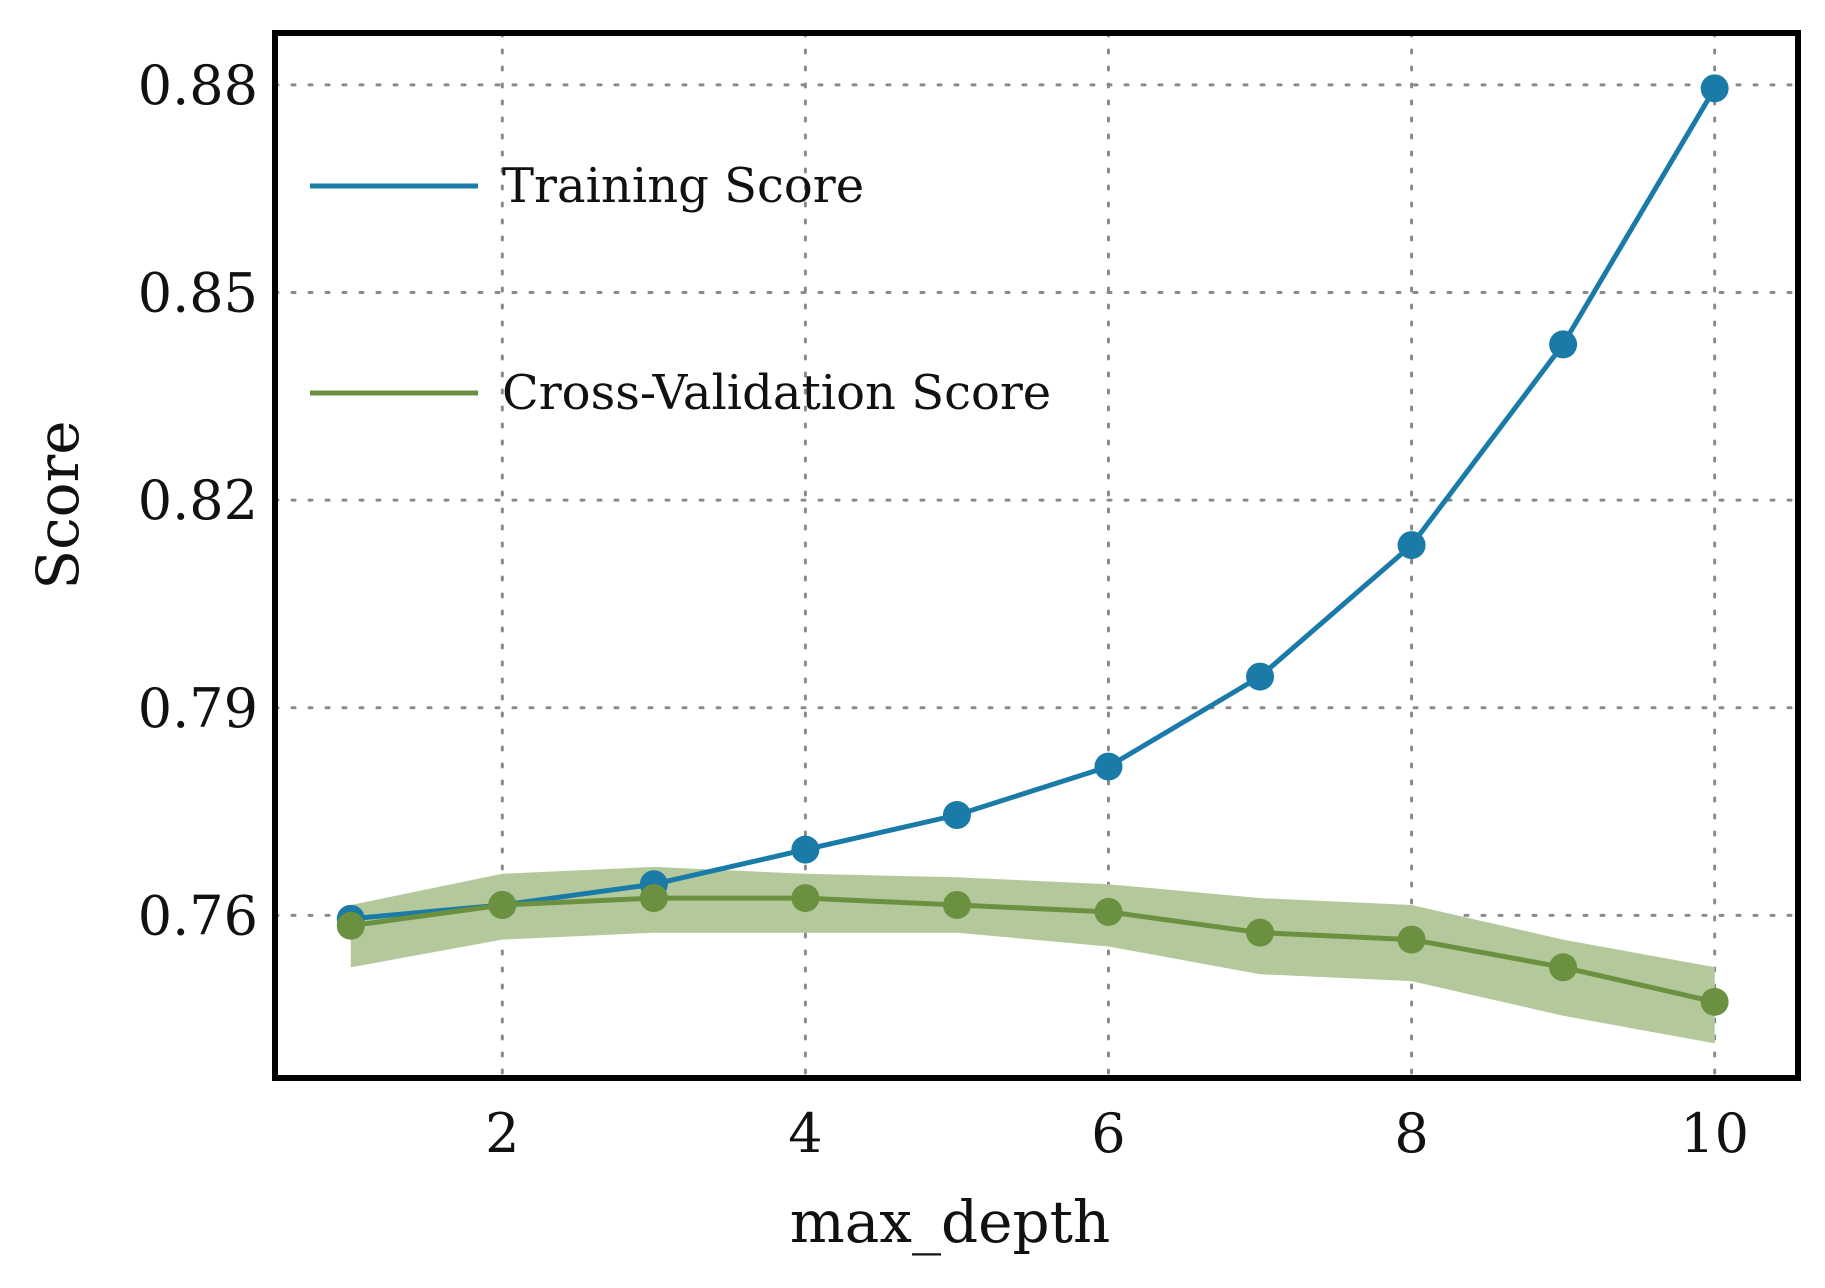 This screenshot has height=1288, width=1825. What do you see at coordinates (502, 1133) in the screenshot?
I see `x-tick-label: 2` at bounding box center [502, 1133].